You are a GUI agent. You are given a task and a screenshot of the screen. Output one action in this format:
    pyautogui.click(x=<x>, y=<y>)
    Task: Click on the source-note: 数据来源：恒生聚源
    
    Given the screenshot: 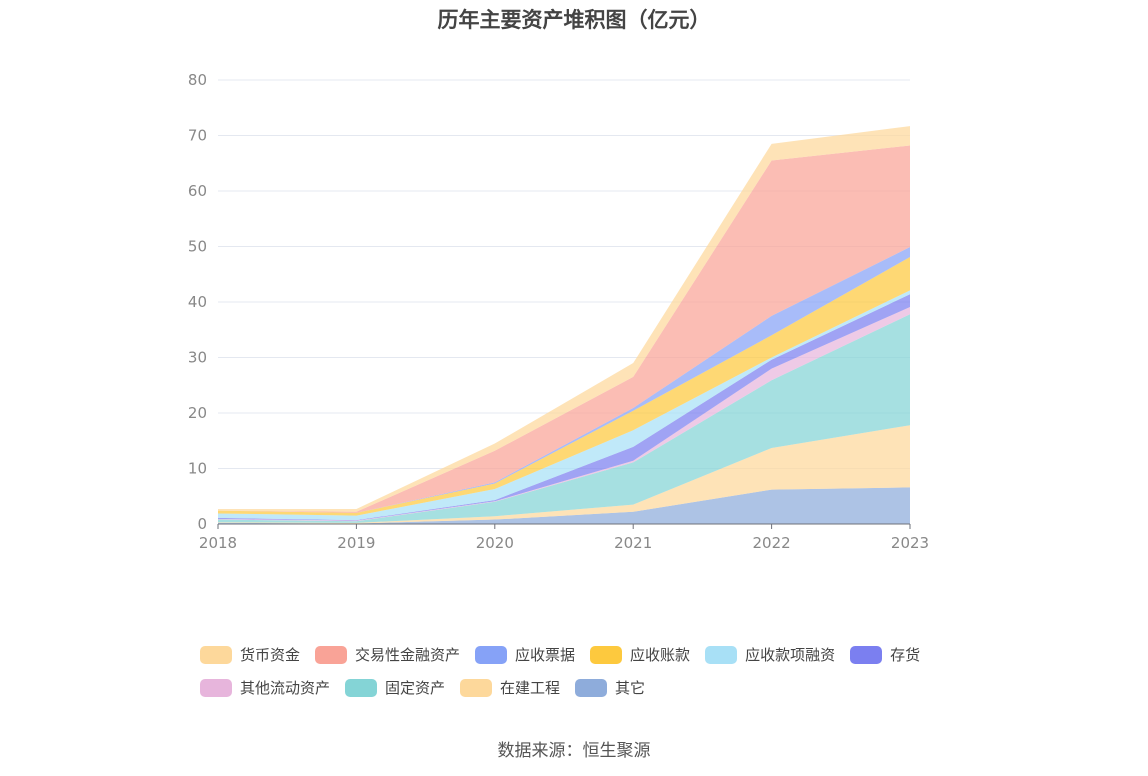 What is the action you would take?
    pyautogui.click(x=574, y=751)
    